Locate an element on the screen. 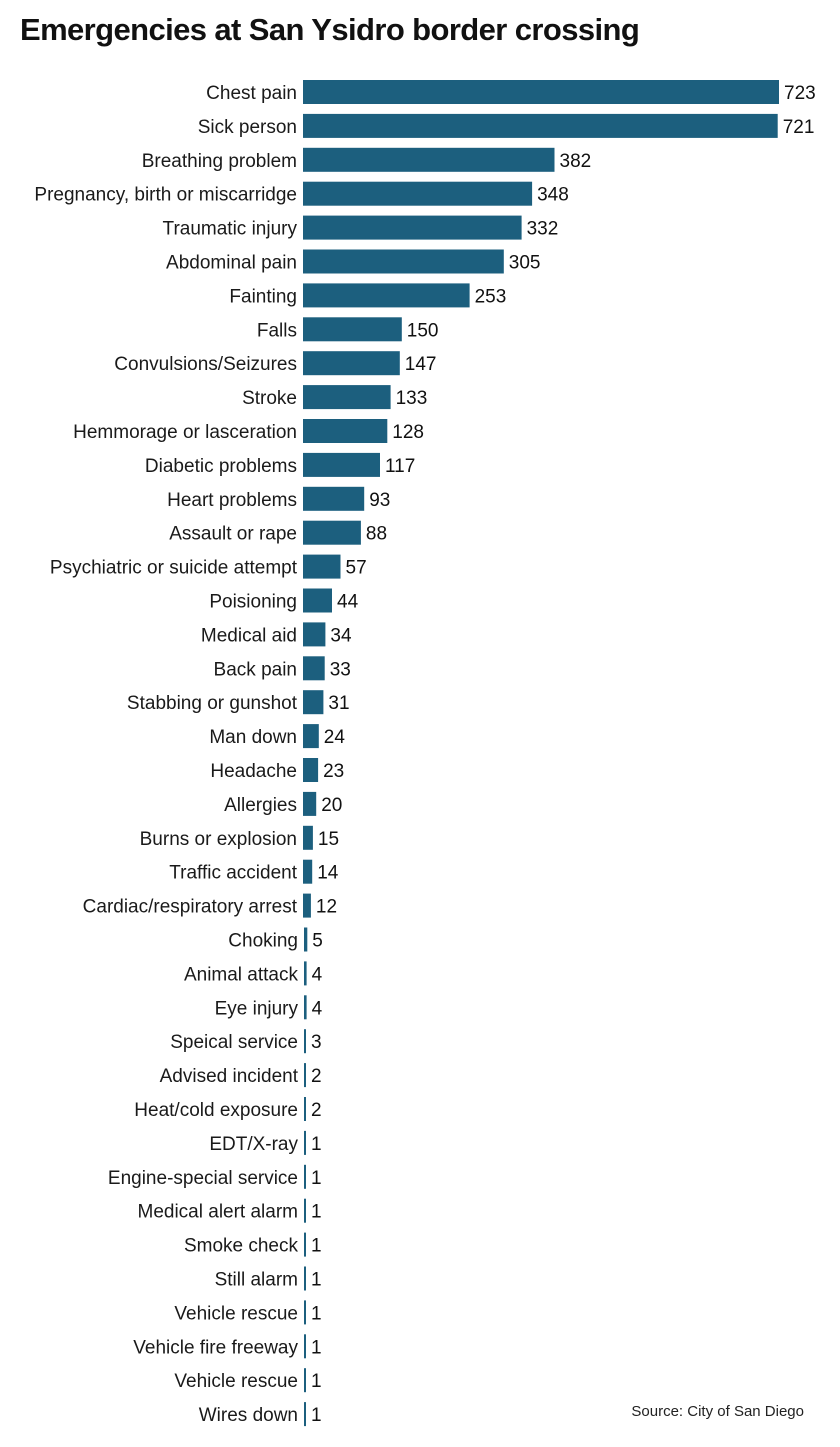 Image resolution: width=840 pixels, height=1447 pixels. value-label: 4 is located at coordinates (317, 974).